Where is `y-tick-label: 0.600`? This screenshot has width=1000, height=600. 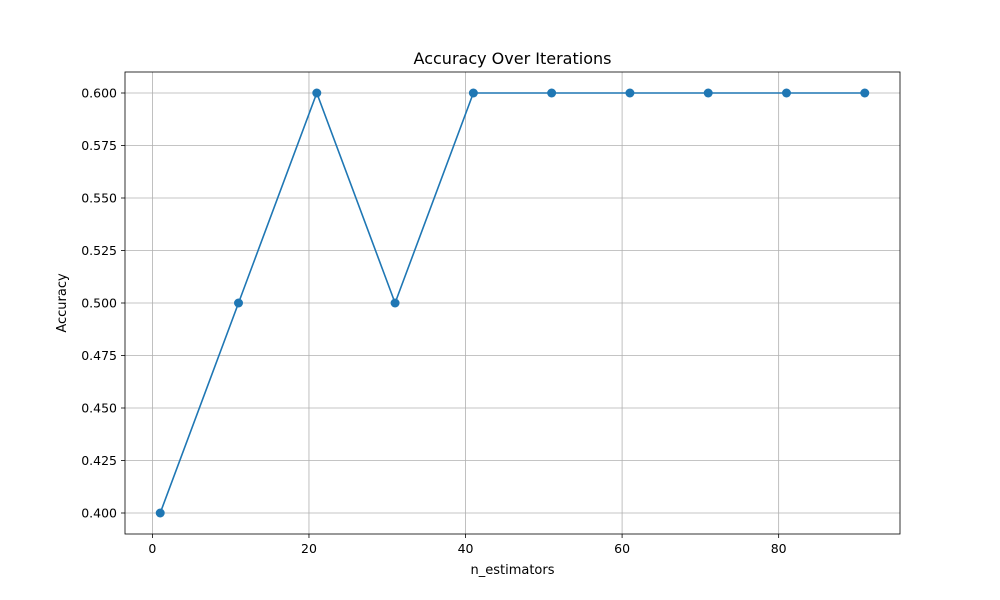 y-tick-label: 0.600 is located at coordinates (99, 93).